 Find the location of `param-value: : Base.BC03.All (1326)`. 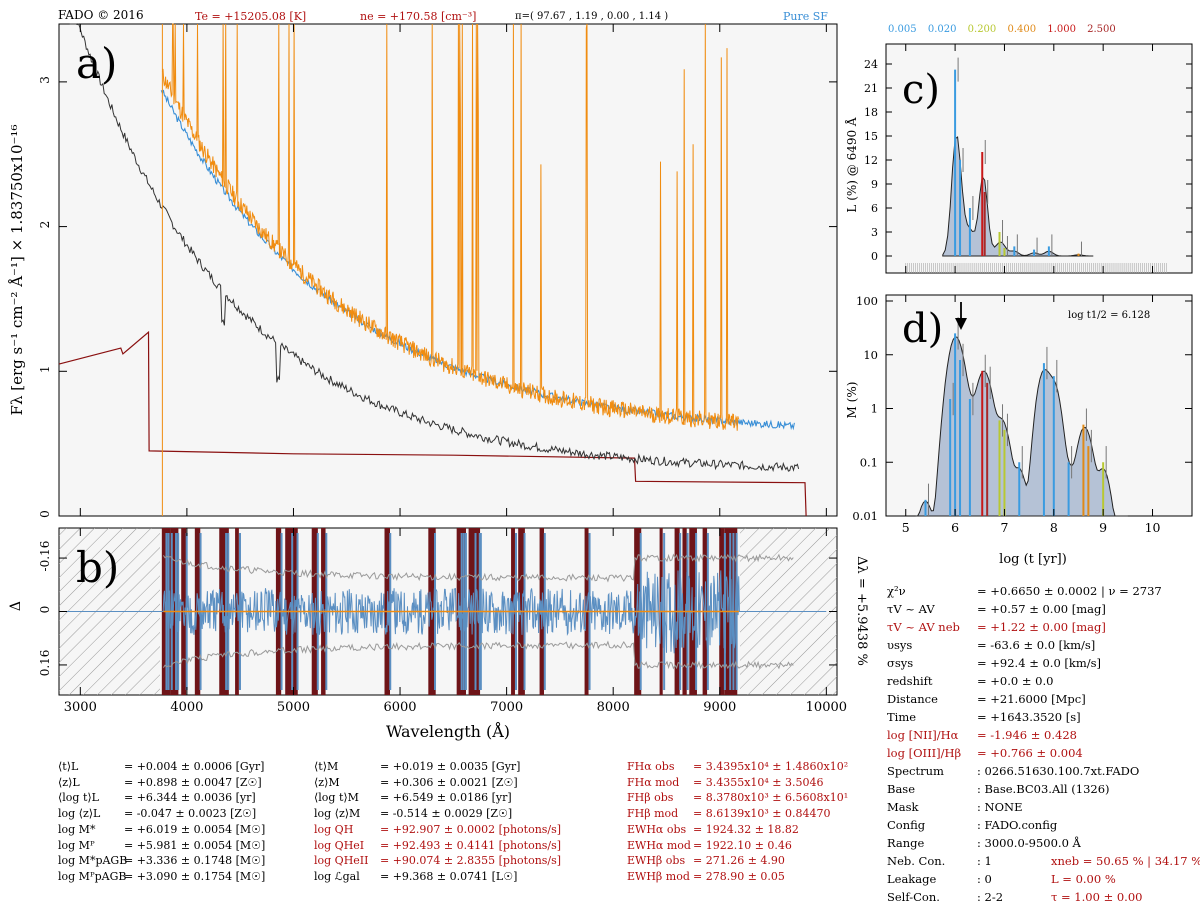

param-value: : Base.BC03.All (1326) is located at coordinates (1043, 789).